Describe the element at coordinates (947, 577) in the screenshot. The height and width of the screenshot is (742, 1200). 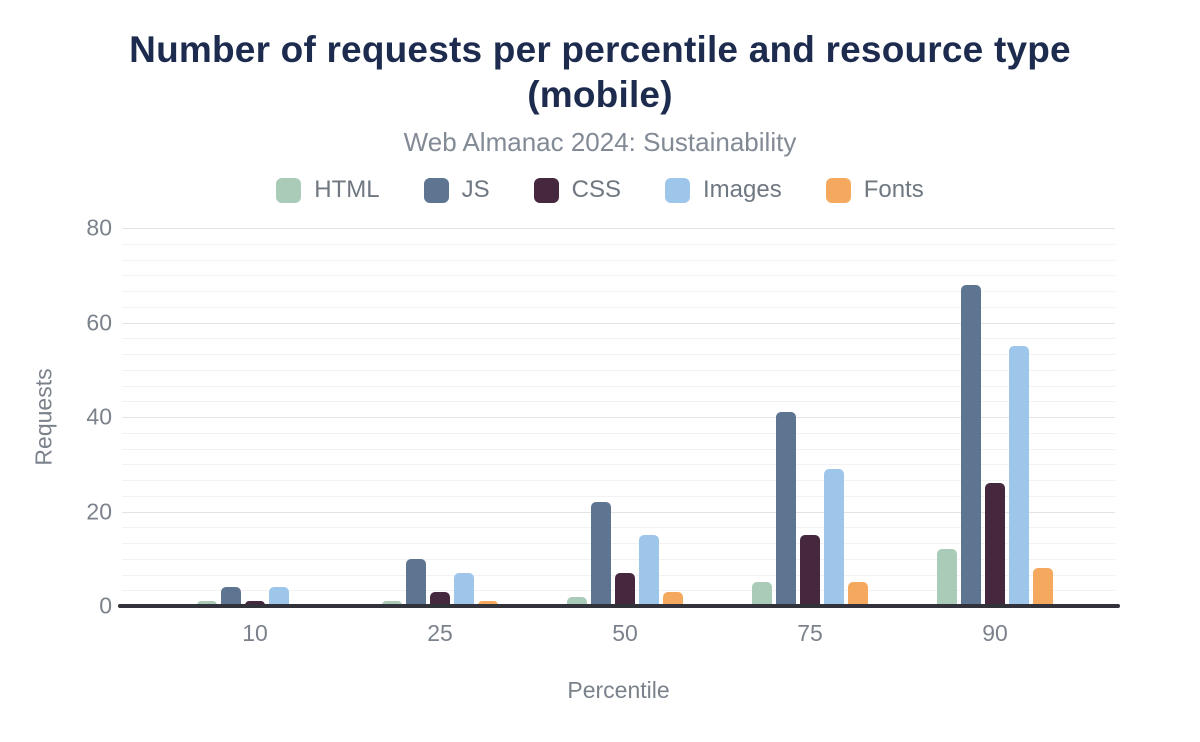
I see `bar-html-p90` at that location.